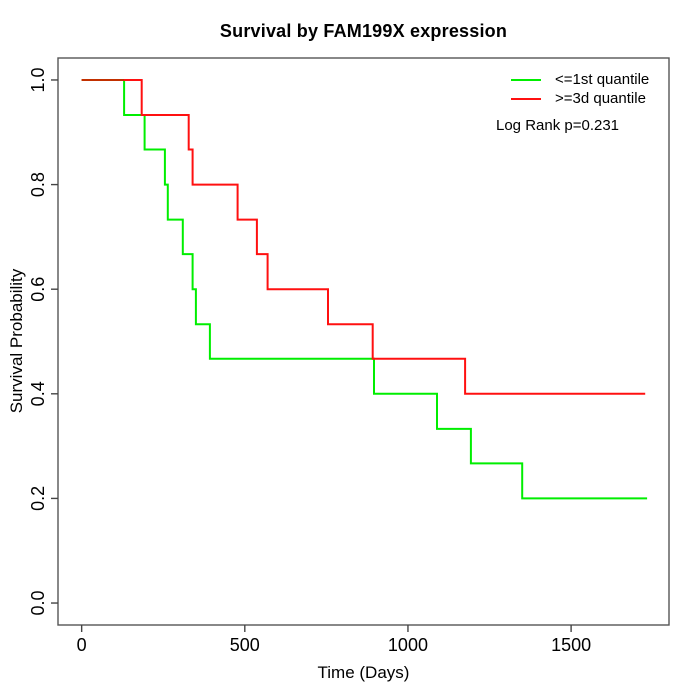 The width and height of the screenshot is (700, 700). I want to click on legend-line-red, so click(526, 98).